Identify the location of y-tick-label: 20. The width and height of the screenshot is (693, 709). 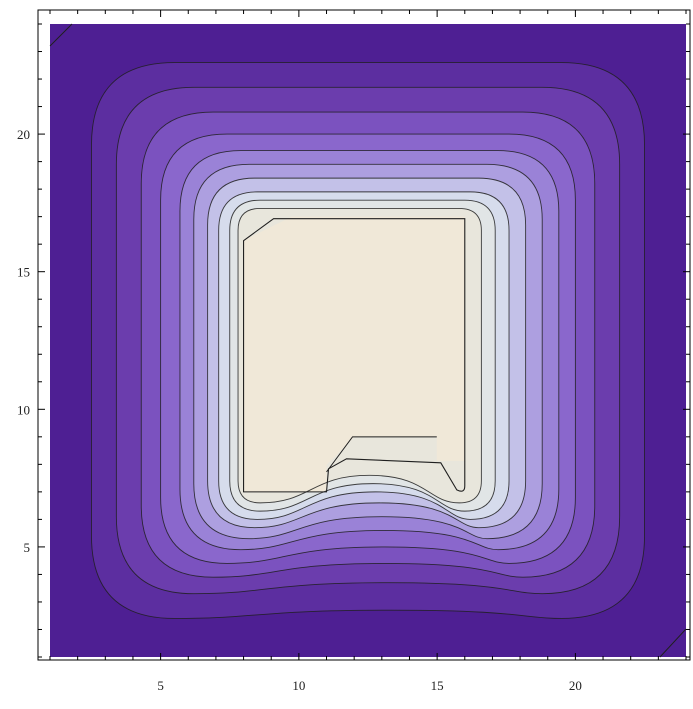
(23, 134).